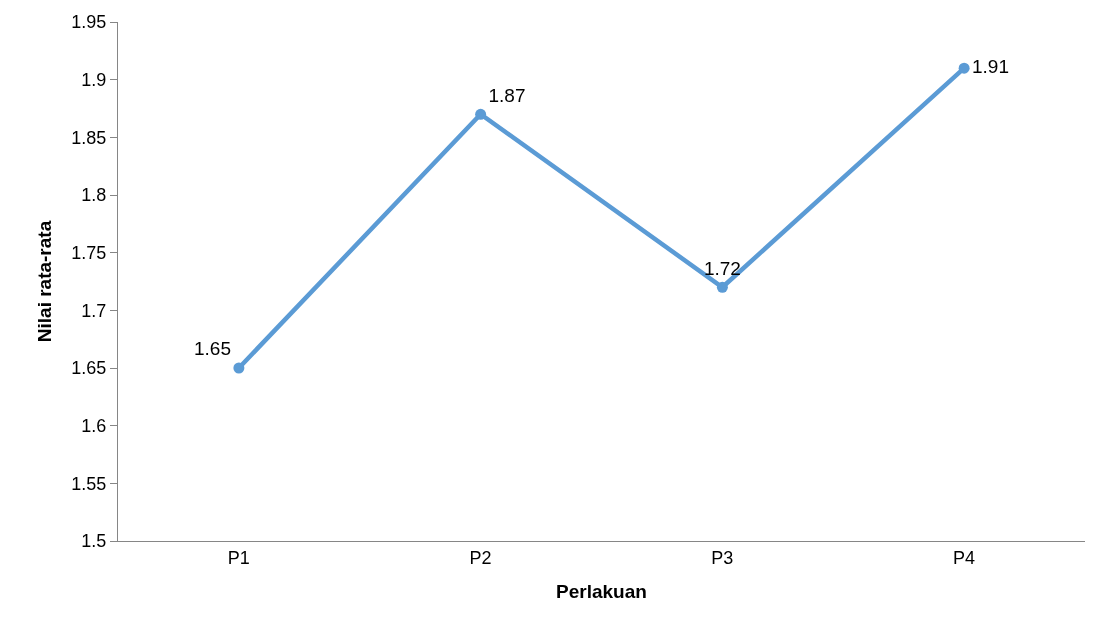  What do you see at coordinates (94, 541) in the screenshot?
I see `y-tick-label: 1.5` at bounding box center [94, 541].